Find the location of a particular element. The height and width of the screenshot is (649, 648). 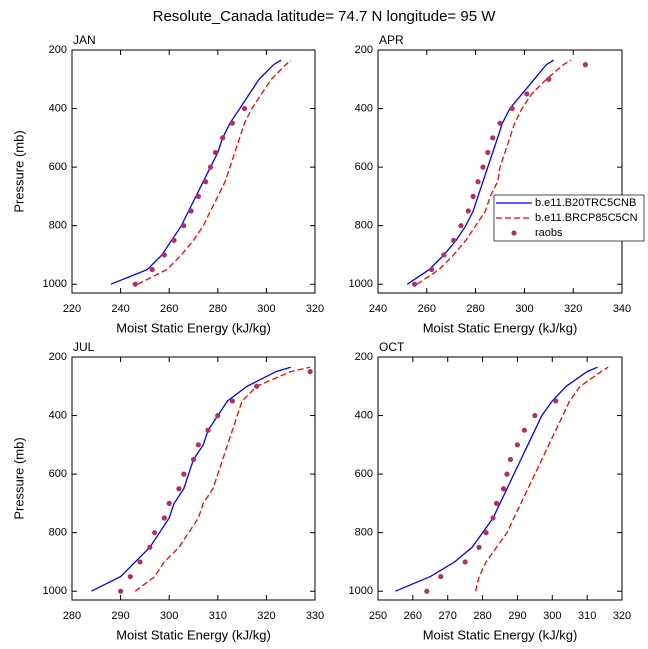

x-tick-label: 240 is located at coordinates (378, 309).